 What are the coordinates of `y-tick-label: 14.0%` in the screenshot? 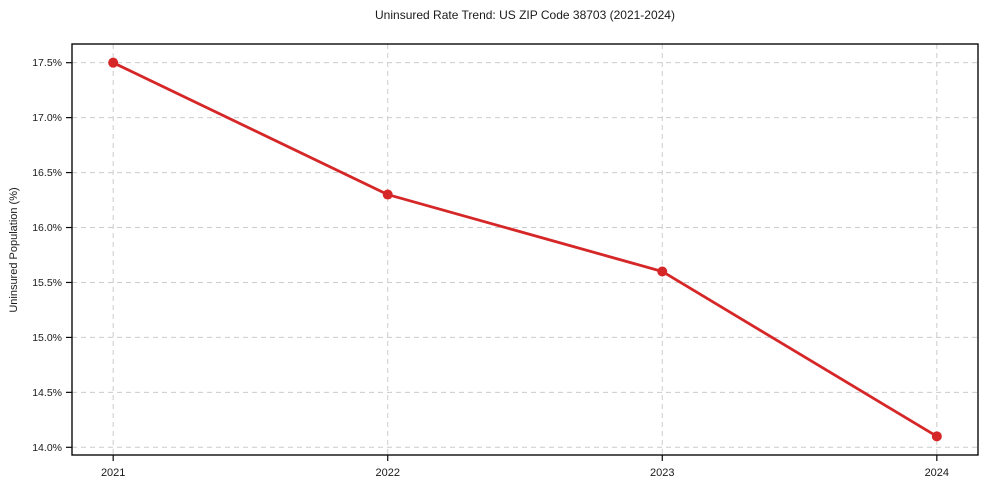 It's located at (47, 448).